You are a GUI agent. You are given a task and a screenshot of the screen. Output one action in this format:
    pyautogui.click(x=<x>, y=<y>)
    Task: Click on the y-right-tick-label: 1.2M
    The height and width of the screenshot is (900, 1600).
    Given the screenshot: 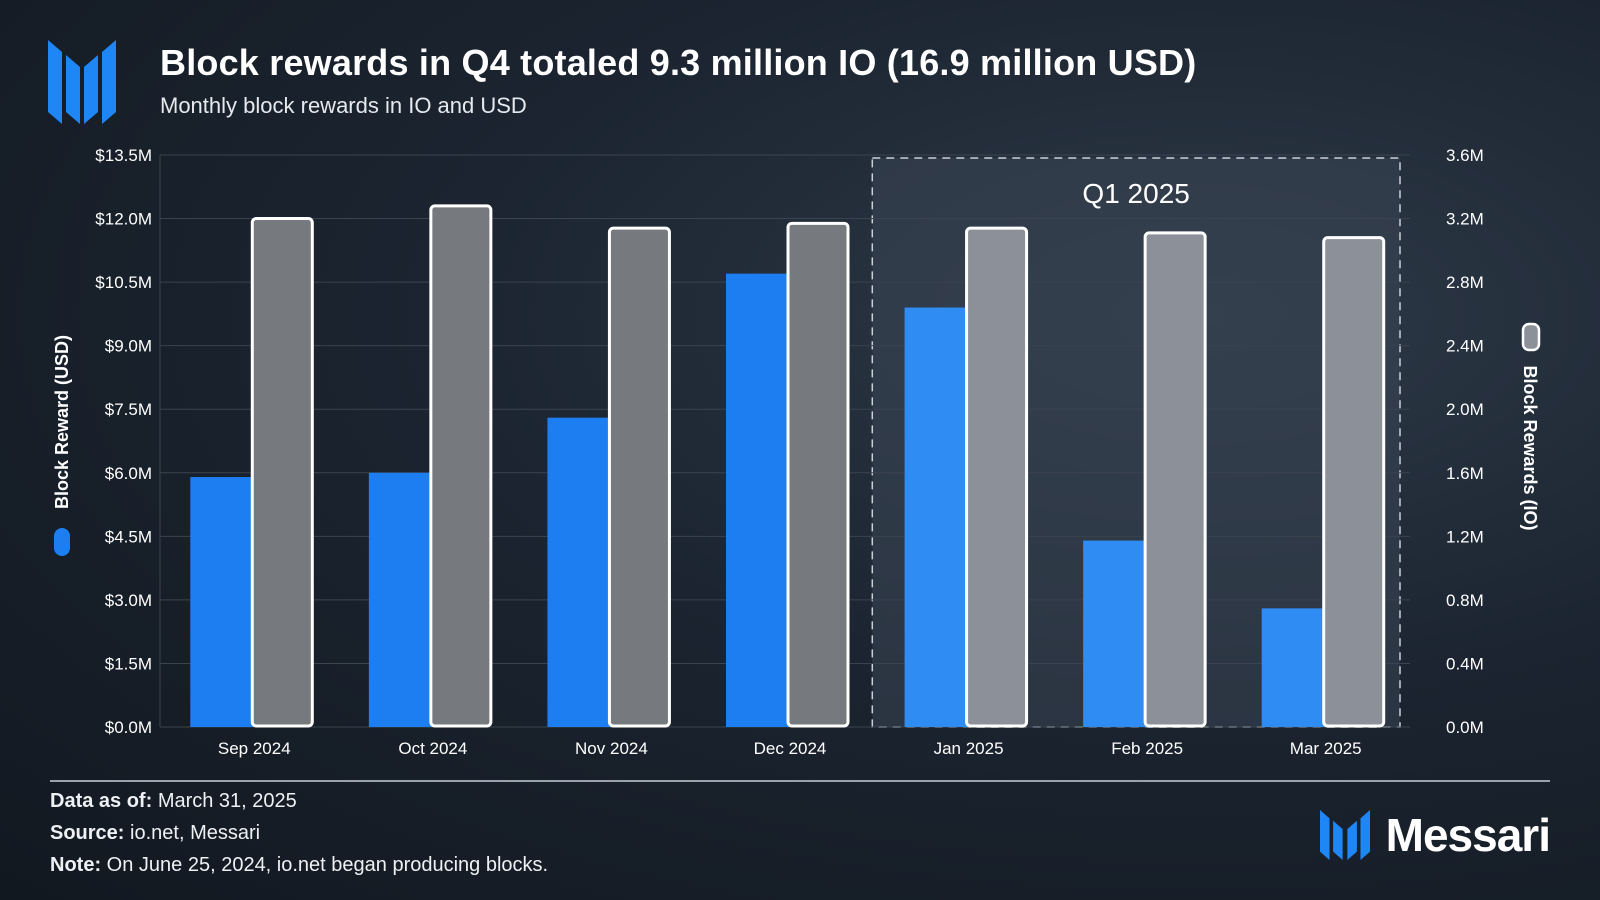 What is the action you would take?
    pyautogui.click(x=1465, y=536)
    